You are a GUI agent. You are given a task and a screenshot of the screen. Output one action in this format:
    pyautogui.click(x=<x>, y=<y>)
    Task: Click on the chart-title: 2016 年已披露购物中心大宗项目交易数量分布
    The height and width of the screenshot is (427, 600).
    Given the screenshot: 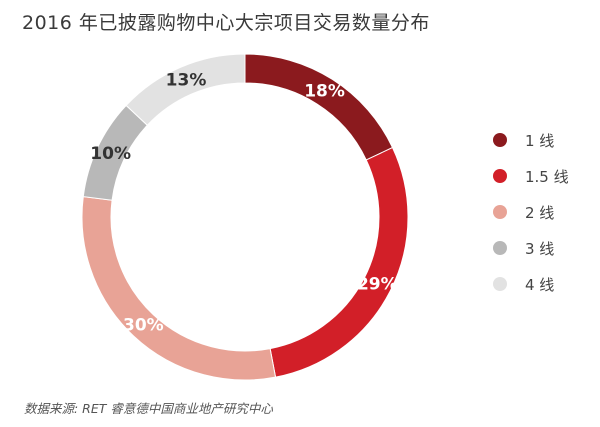 What is the action you would take?
    pyautogui.click(x=226, y=23)
    